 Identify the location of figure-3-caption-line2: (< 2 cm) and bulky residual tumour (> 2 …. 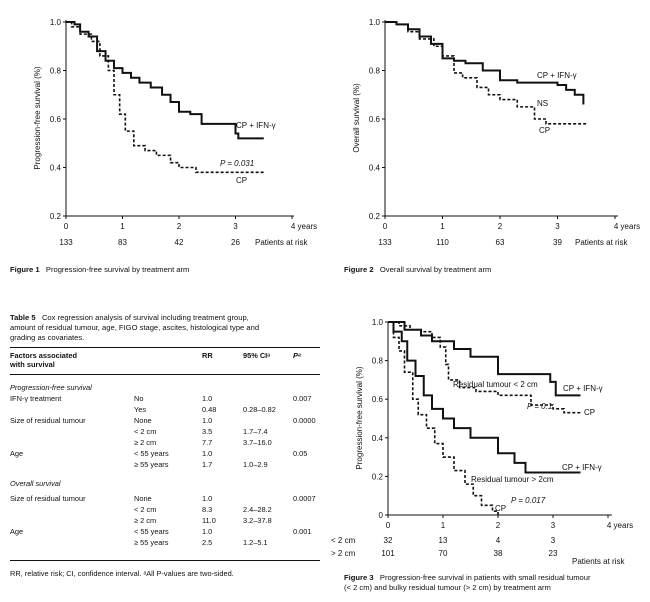
(447, 587).